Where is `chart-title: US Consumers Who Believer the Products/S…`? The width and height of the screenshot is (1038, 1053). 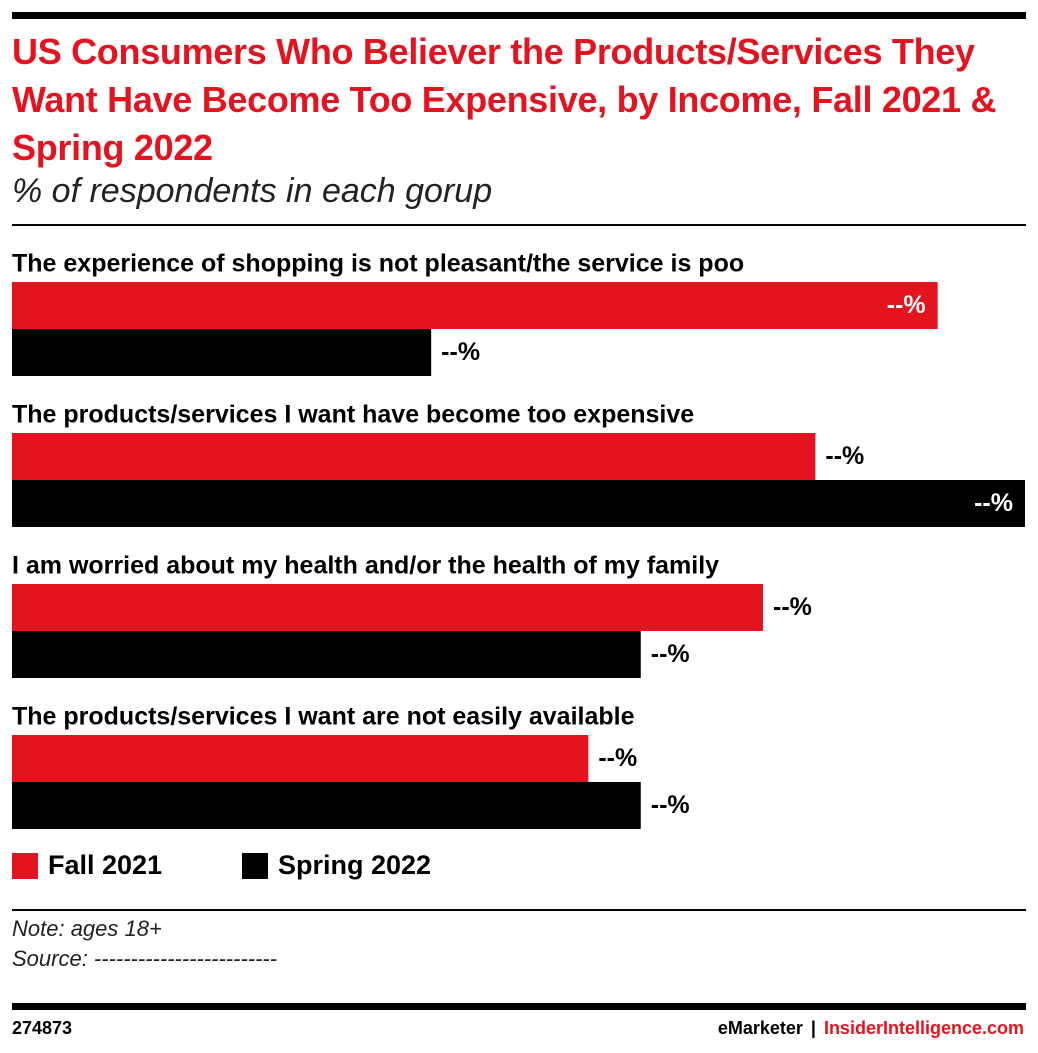
chart-title: US Consumers Who Believer the Products/S… is located at coordinates (504, 99).